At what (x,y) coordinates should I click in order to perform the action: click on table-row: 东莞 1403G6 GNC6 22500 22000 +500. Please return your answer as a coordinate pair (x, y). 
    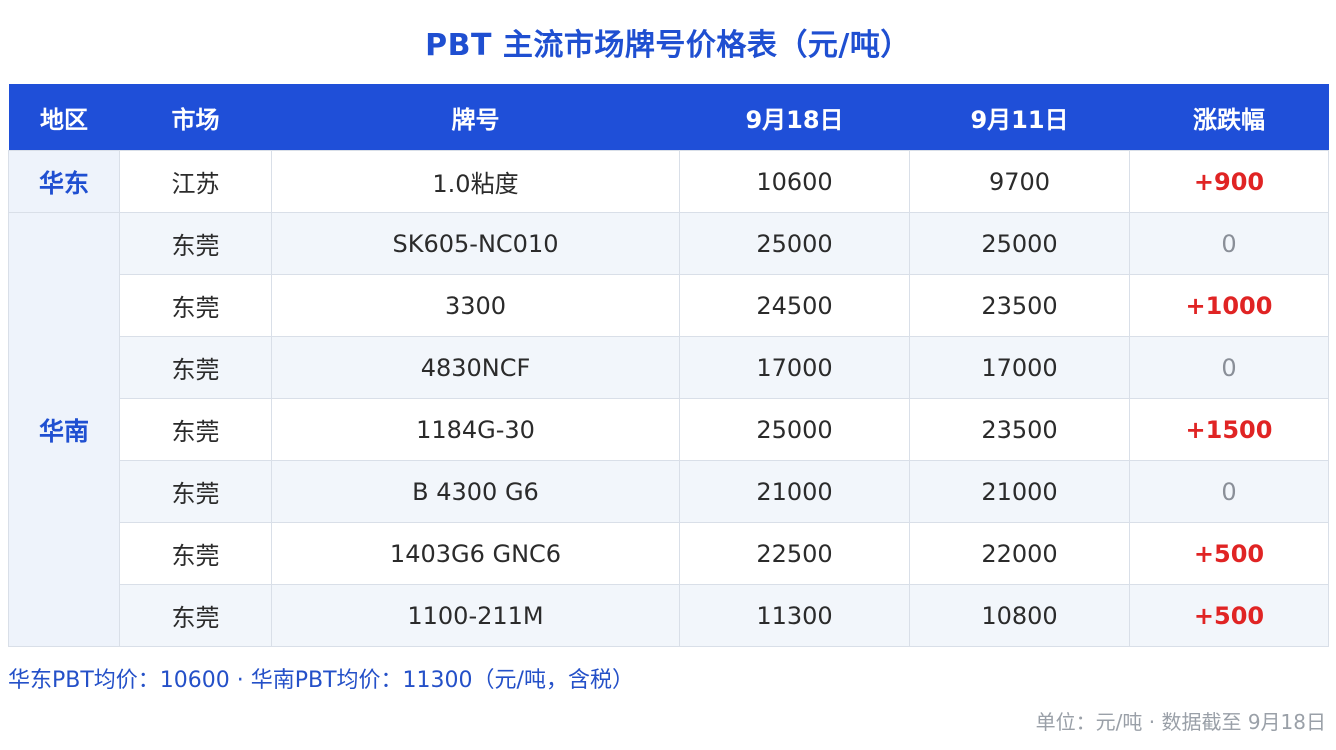
    Looking at the image, I should click on (669, 553).